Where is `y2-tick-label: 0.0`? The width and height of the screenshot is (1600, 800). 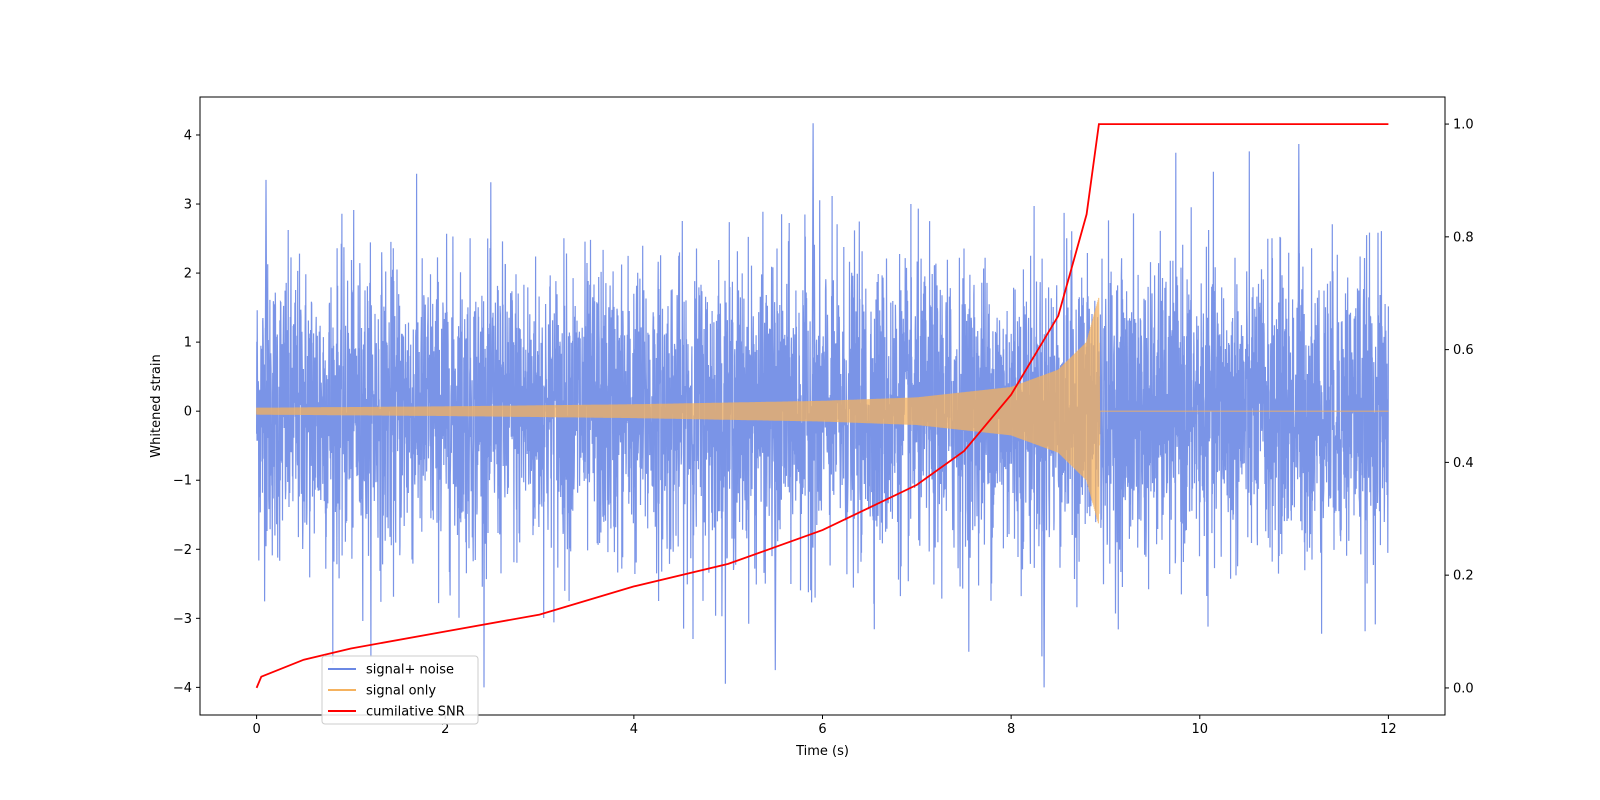 y2-tick-label: 0.0 is located at coordinates (1463, 688).